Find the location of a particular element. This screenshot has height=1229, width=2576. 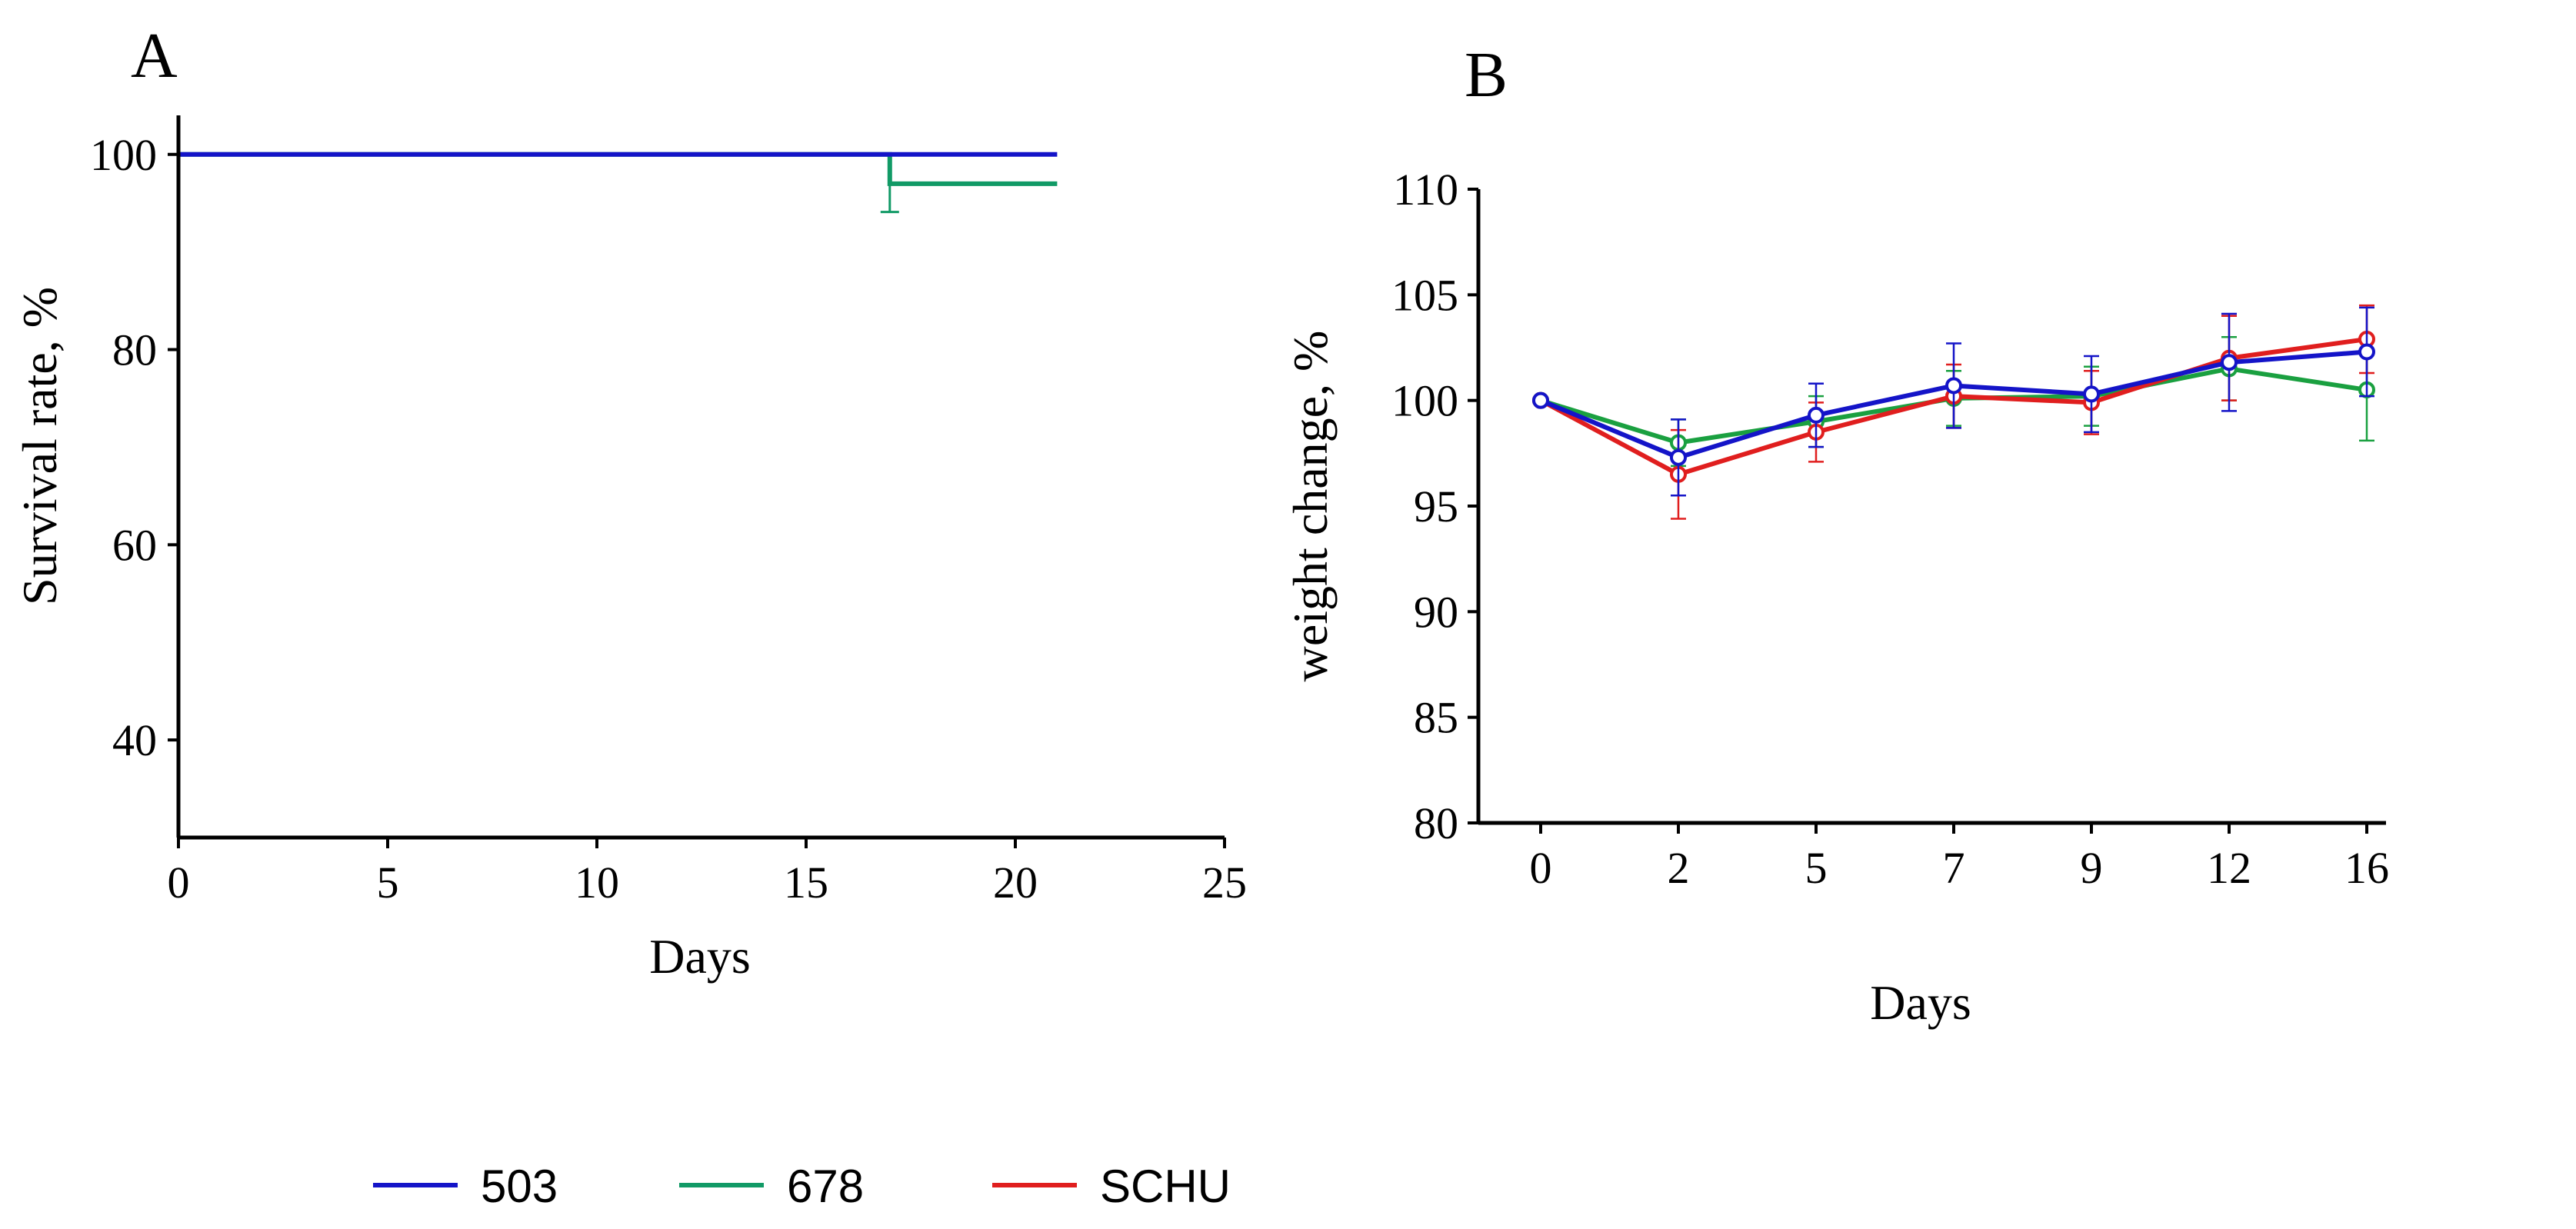

panel-a-x-tick-label: 25 is located at coordinates (1224, 883).